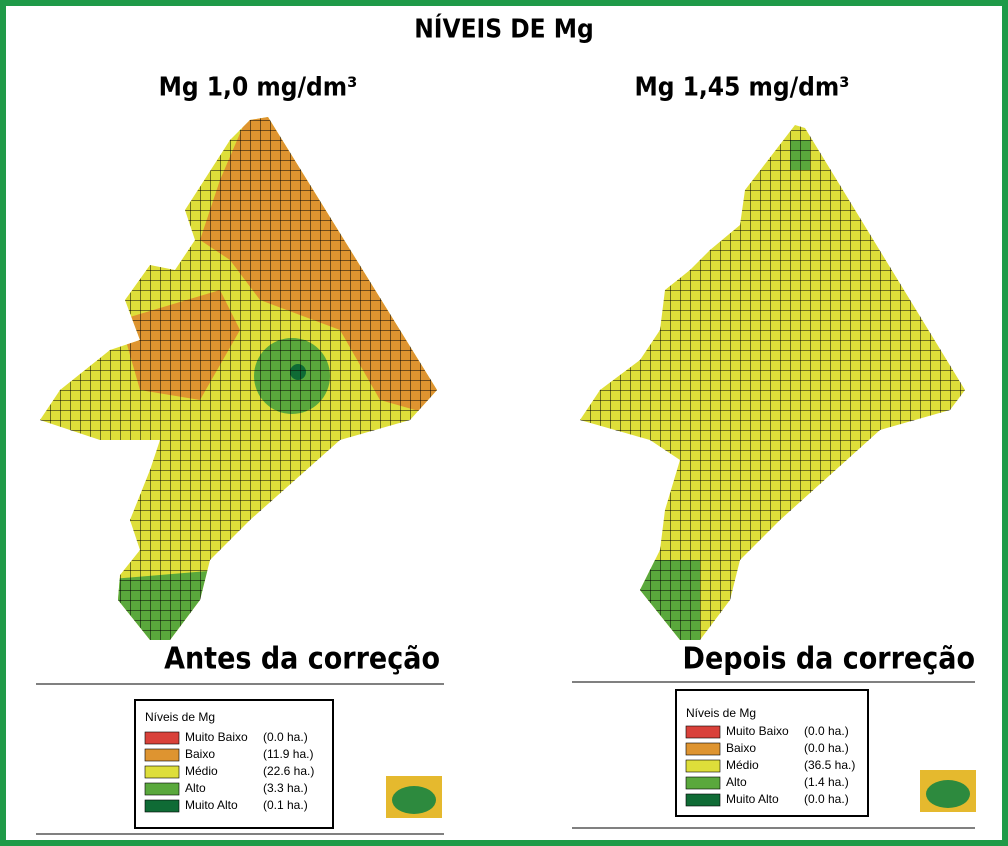 The height and width of the screenshot is (846, 1008). What do you see at coordinates (829, 659) in the screenshot?
I see `caption: Depois da correção` at bounding box center [829, 659].